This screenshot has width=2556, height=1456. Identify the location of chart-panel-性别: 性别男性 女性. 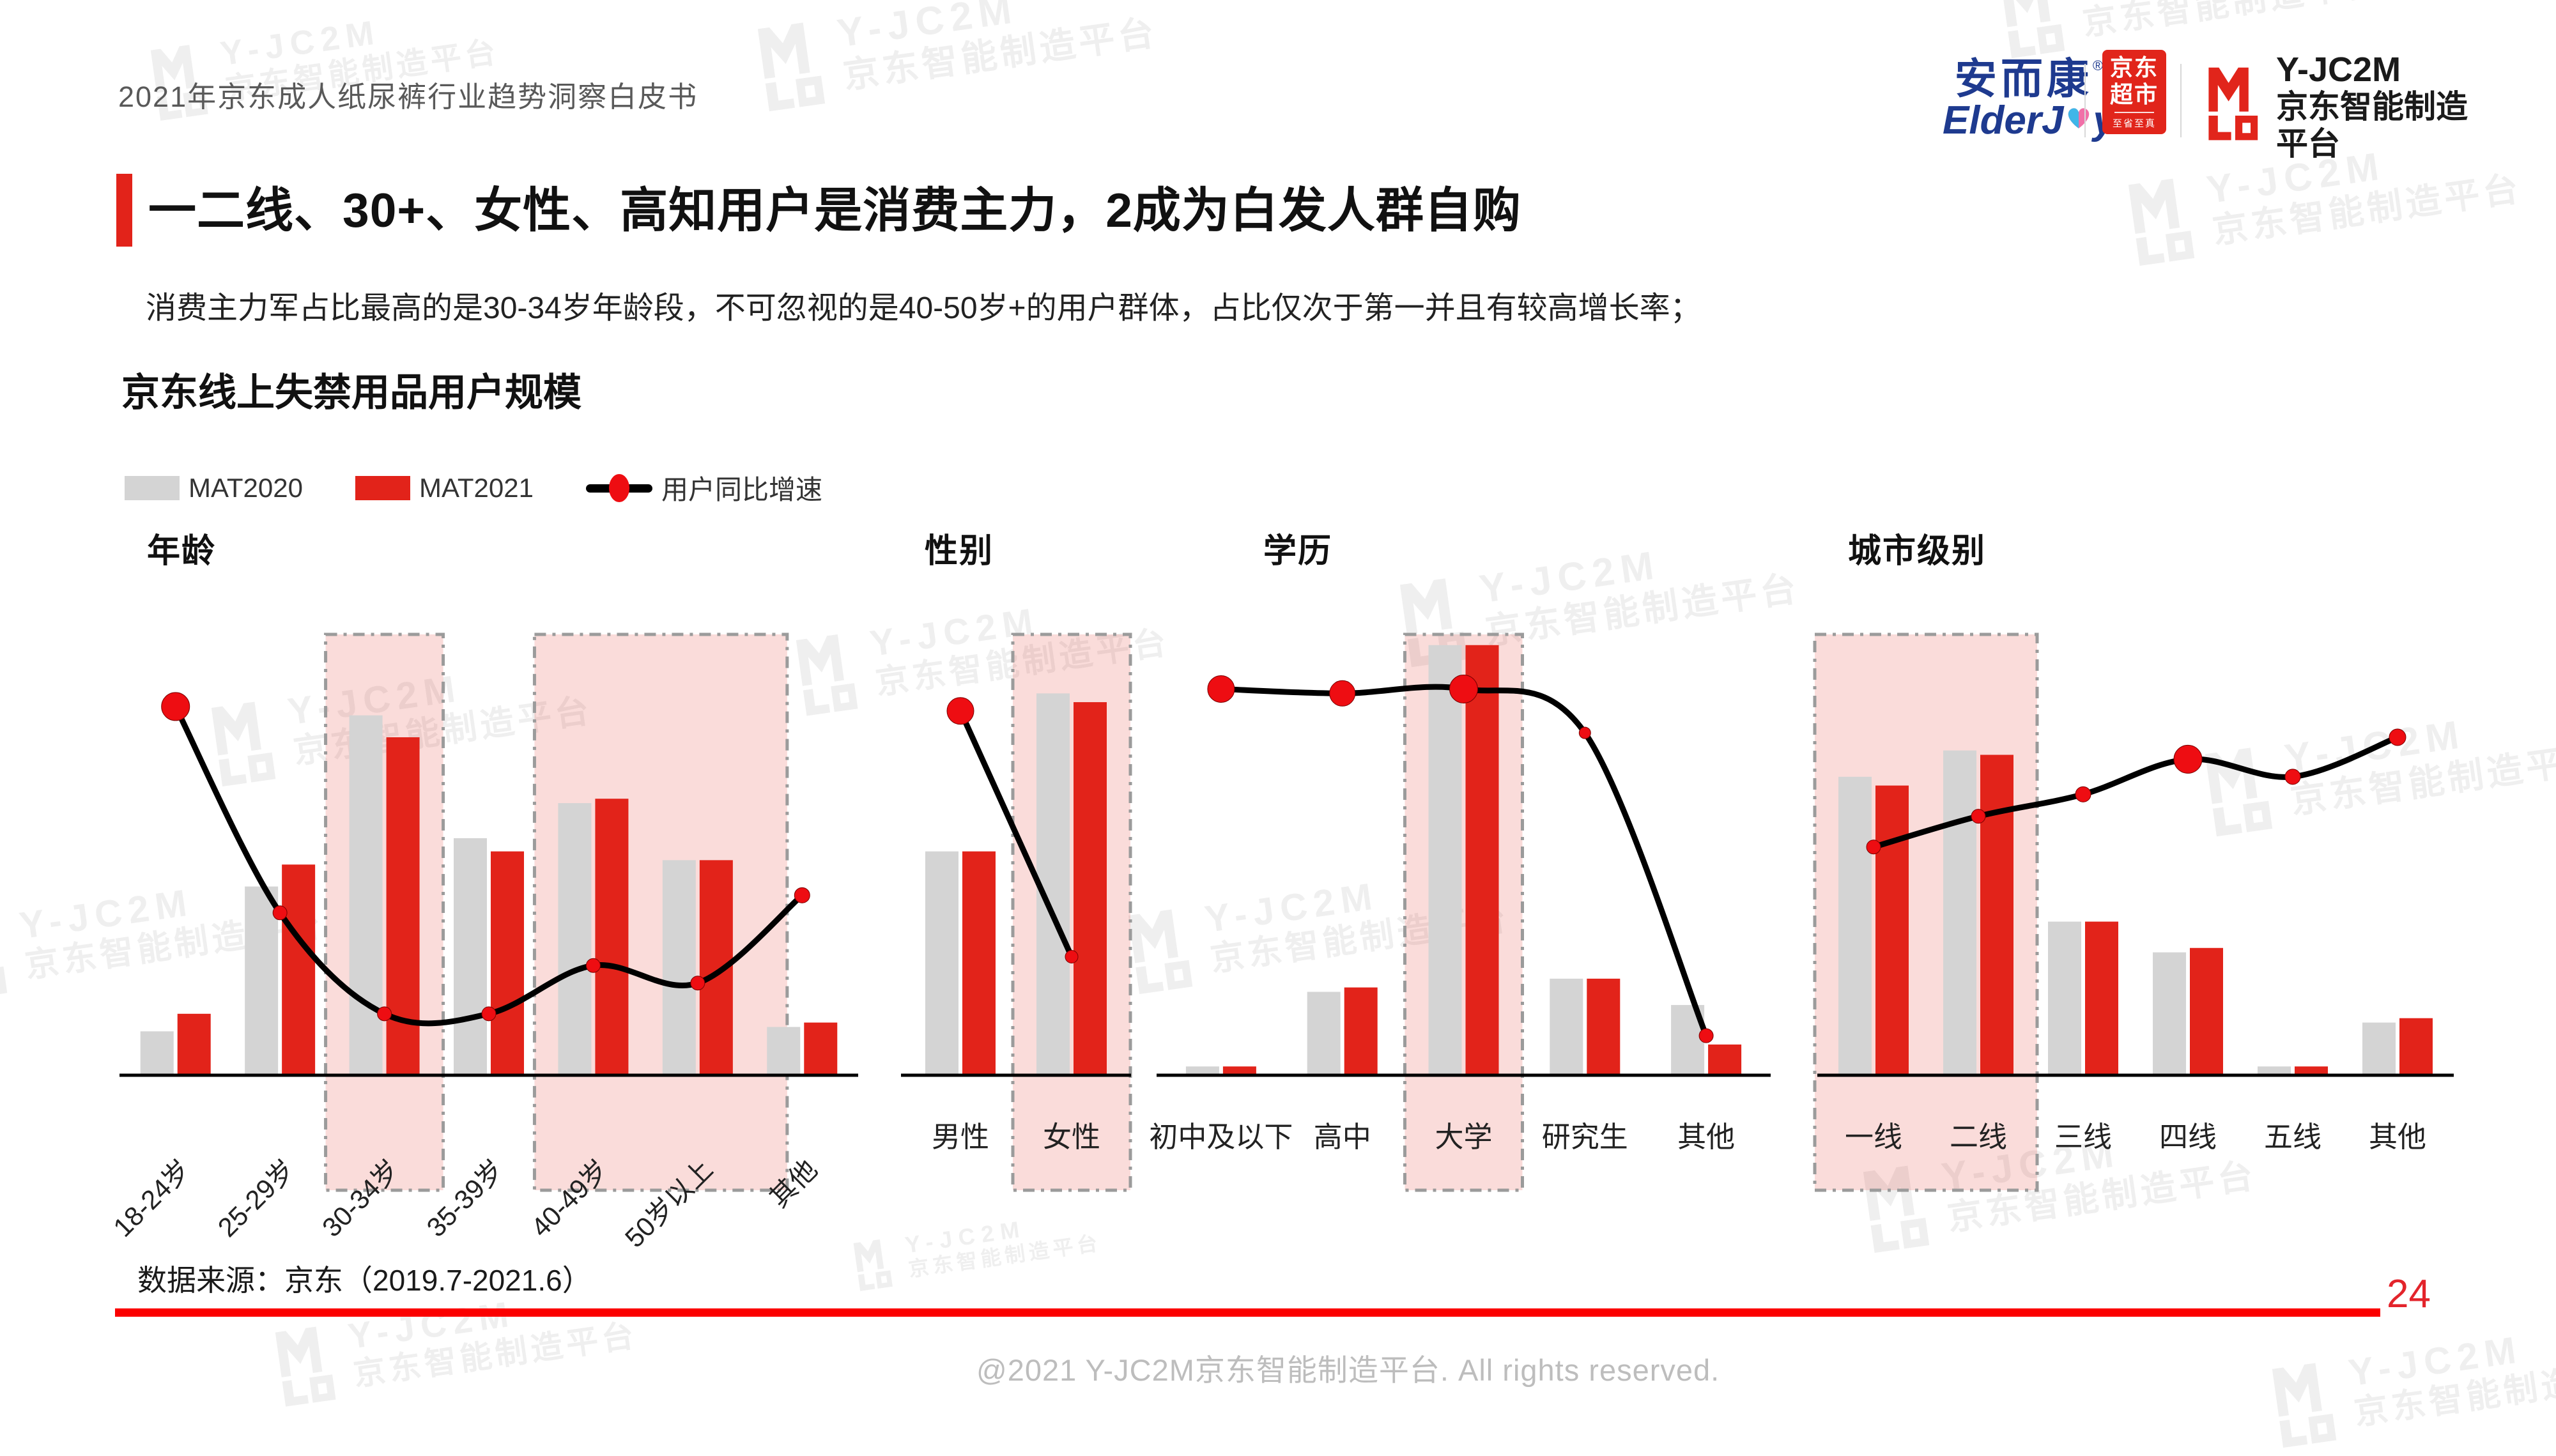
(1016, 923).